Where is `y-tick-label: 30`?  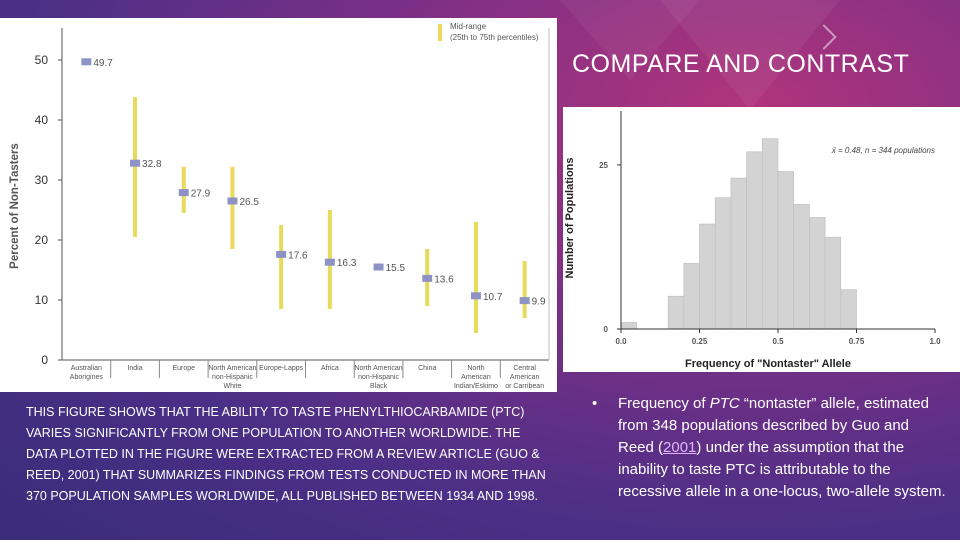 y-tick-label: 30 is located at coordinates (42, 180).